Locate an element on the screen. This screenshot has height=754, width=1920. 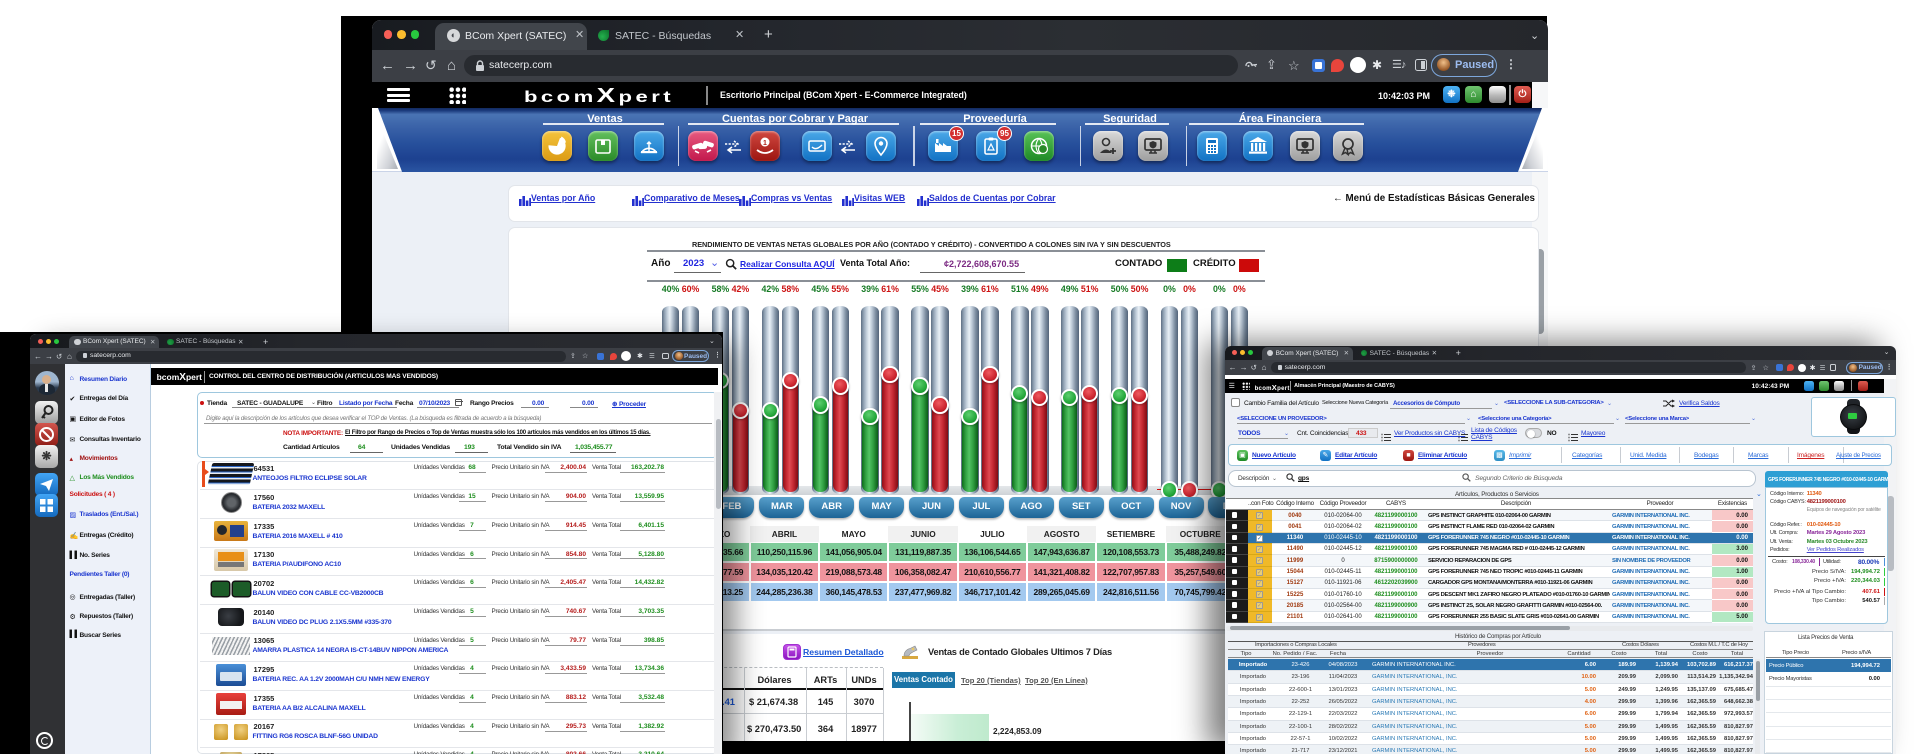
svg-text: 1 is located at coordinates (765, 143).